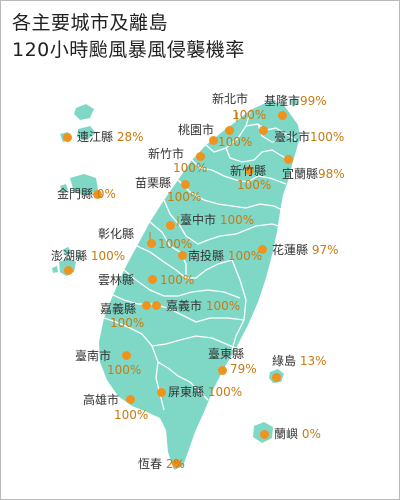 This screenshot has width=400, height=500. Describe the element at coordinates (68, 270) in the screenshot. I see `penghu-marker` at that location.